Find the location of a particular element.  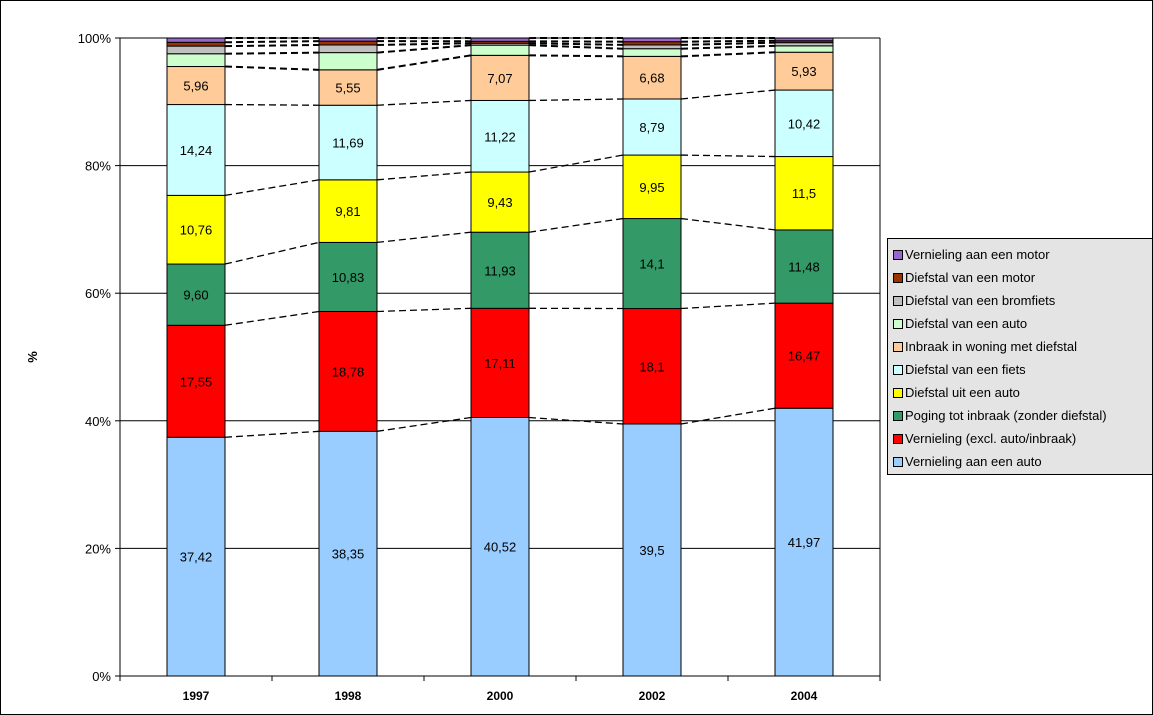

data-label: 9,81 is located at coordinates (347, 211).